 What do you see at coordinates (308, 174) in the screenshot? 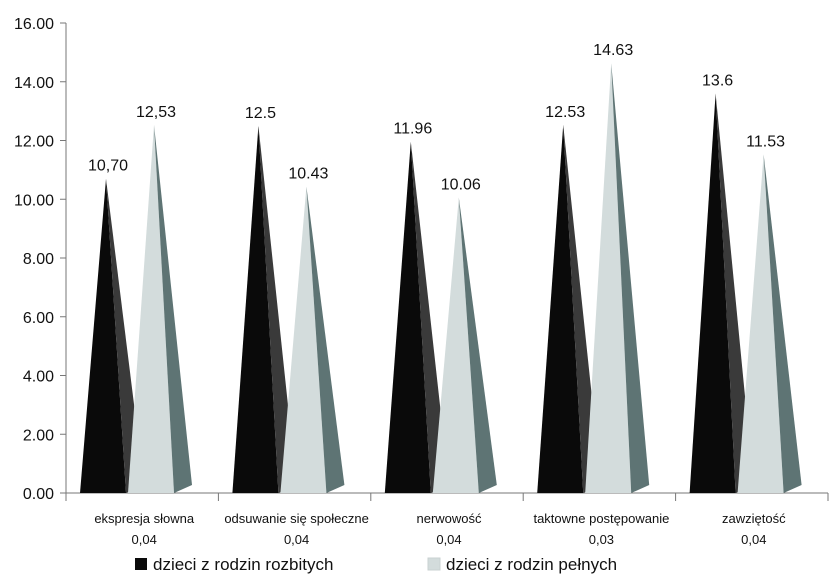
I see `data-label: 10.43` at bounding box center [308, 174].